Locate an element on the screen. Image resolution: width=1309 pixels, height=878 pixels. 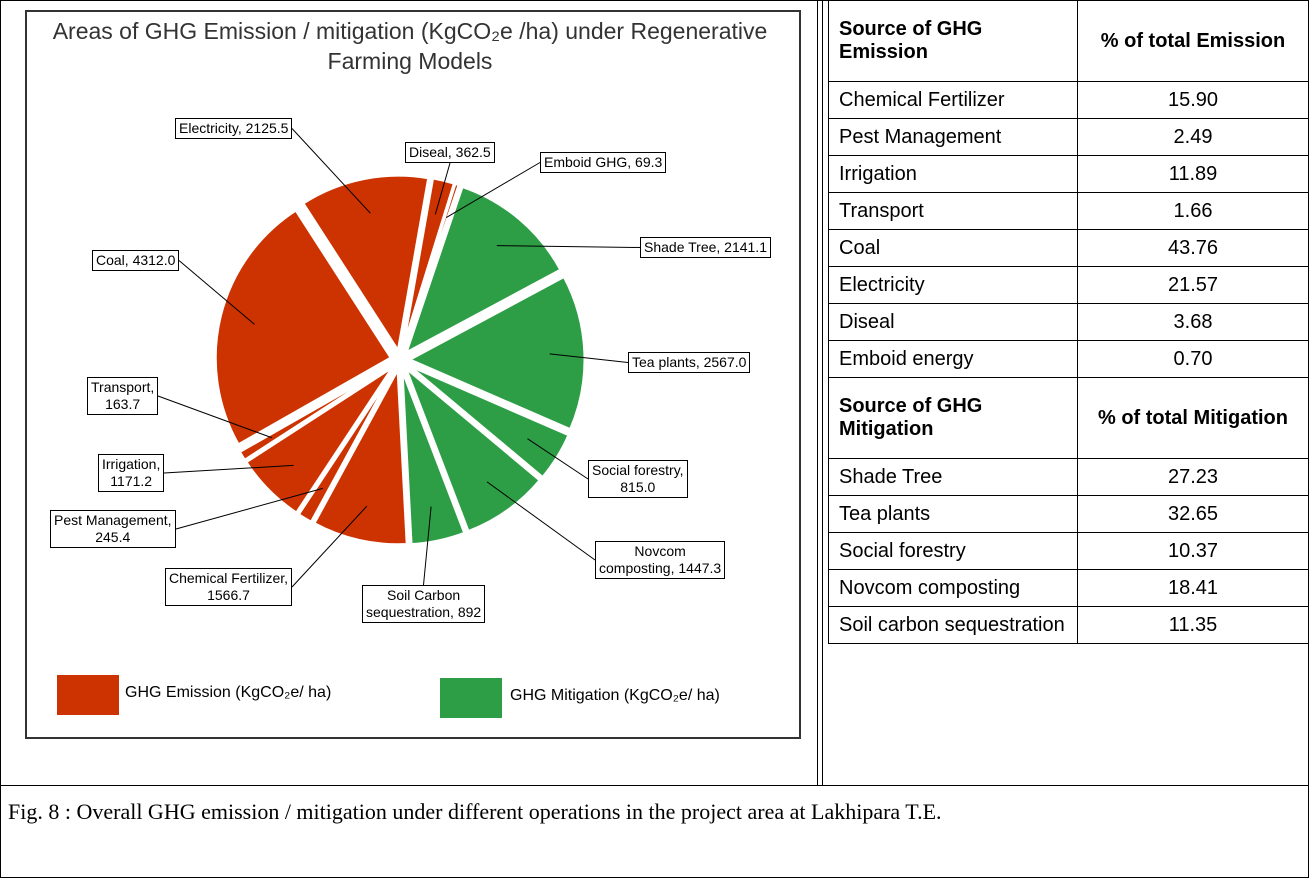
table-cell: 0.70 is located at coordinates (1193, 359).